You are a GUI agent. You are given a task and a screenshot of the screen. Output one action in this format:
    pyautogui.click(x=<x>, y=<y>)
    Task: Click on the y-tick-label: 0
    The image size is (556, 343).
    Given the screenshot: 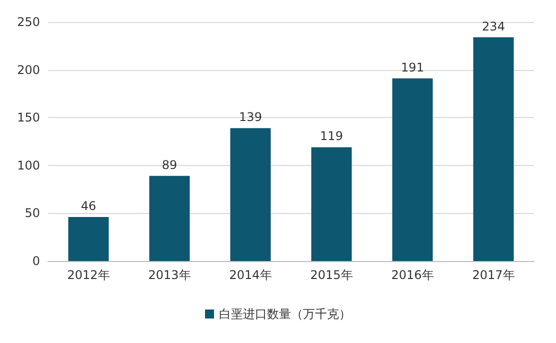 What is the action you would take?
    pyautogui.click(x=36, y=261)
    